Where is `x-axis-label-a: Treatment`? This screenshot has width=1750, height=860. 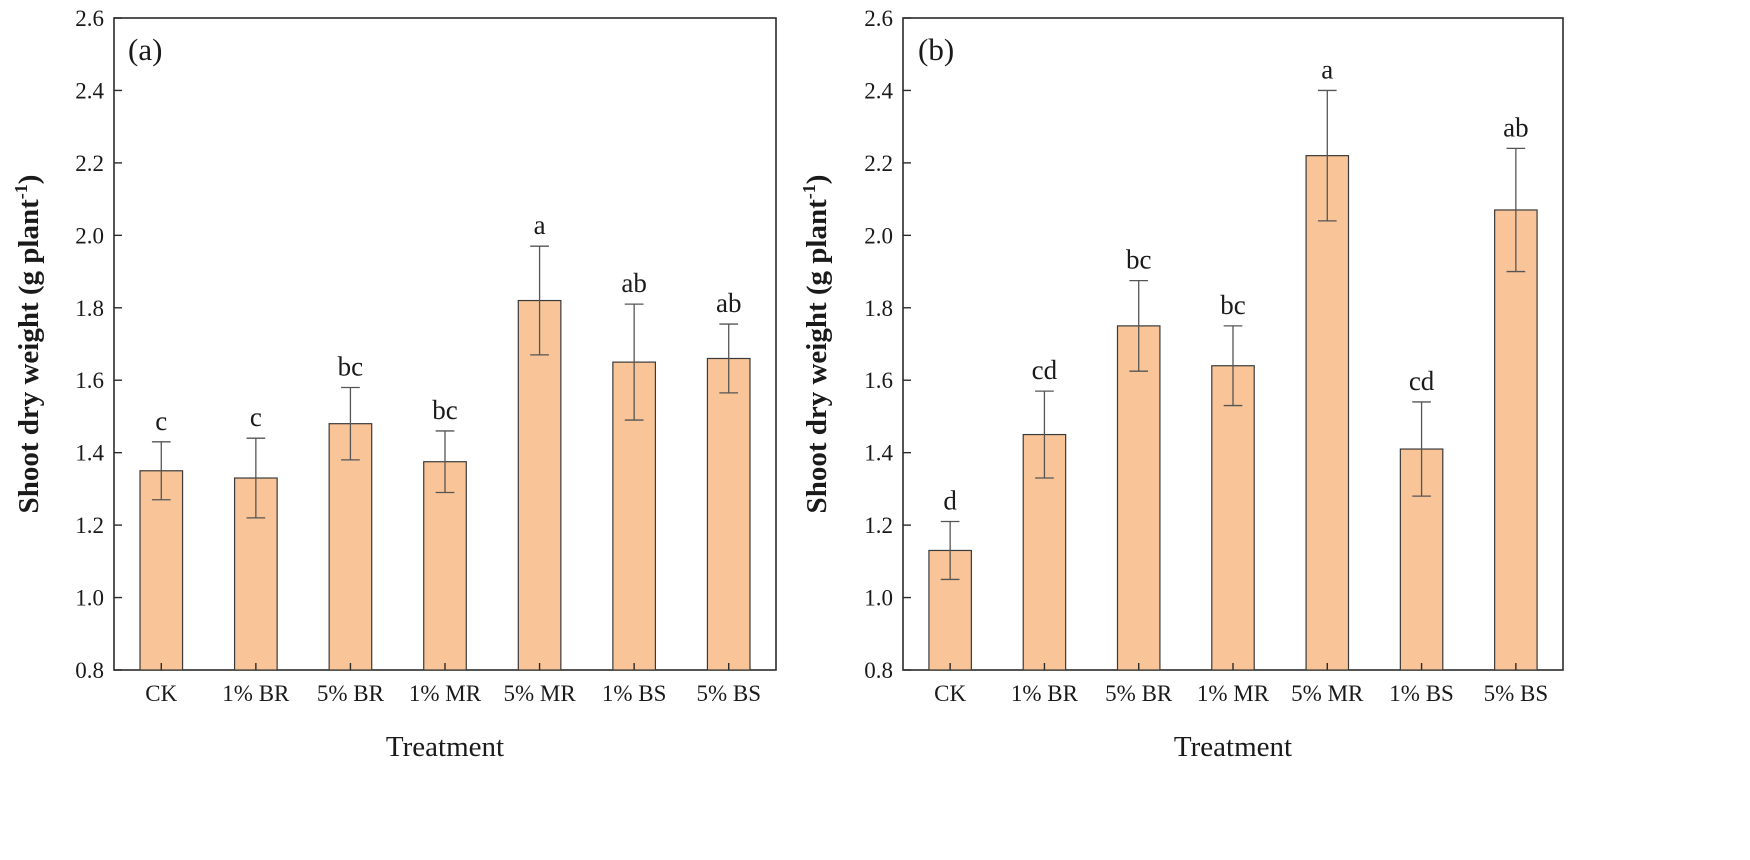 x-axis-label-a: Treatment is located at coordinates (445, 747).